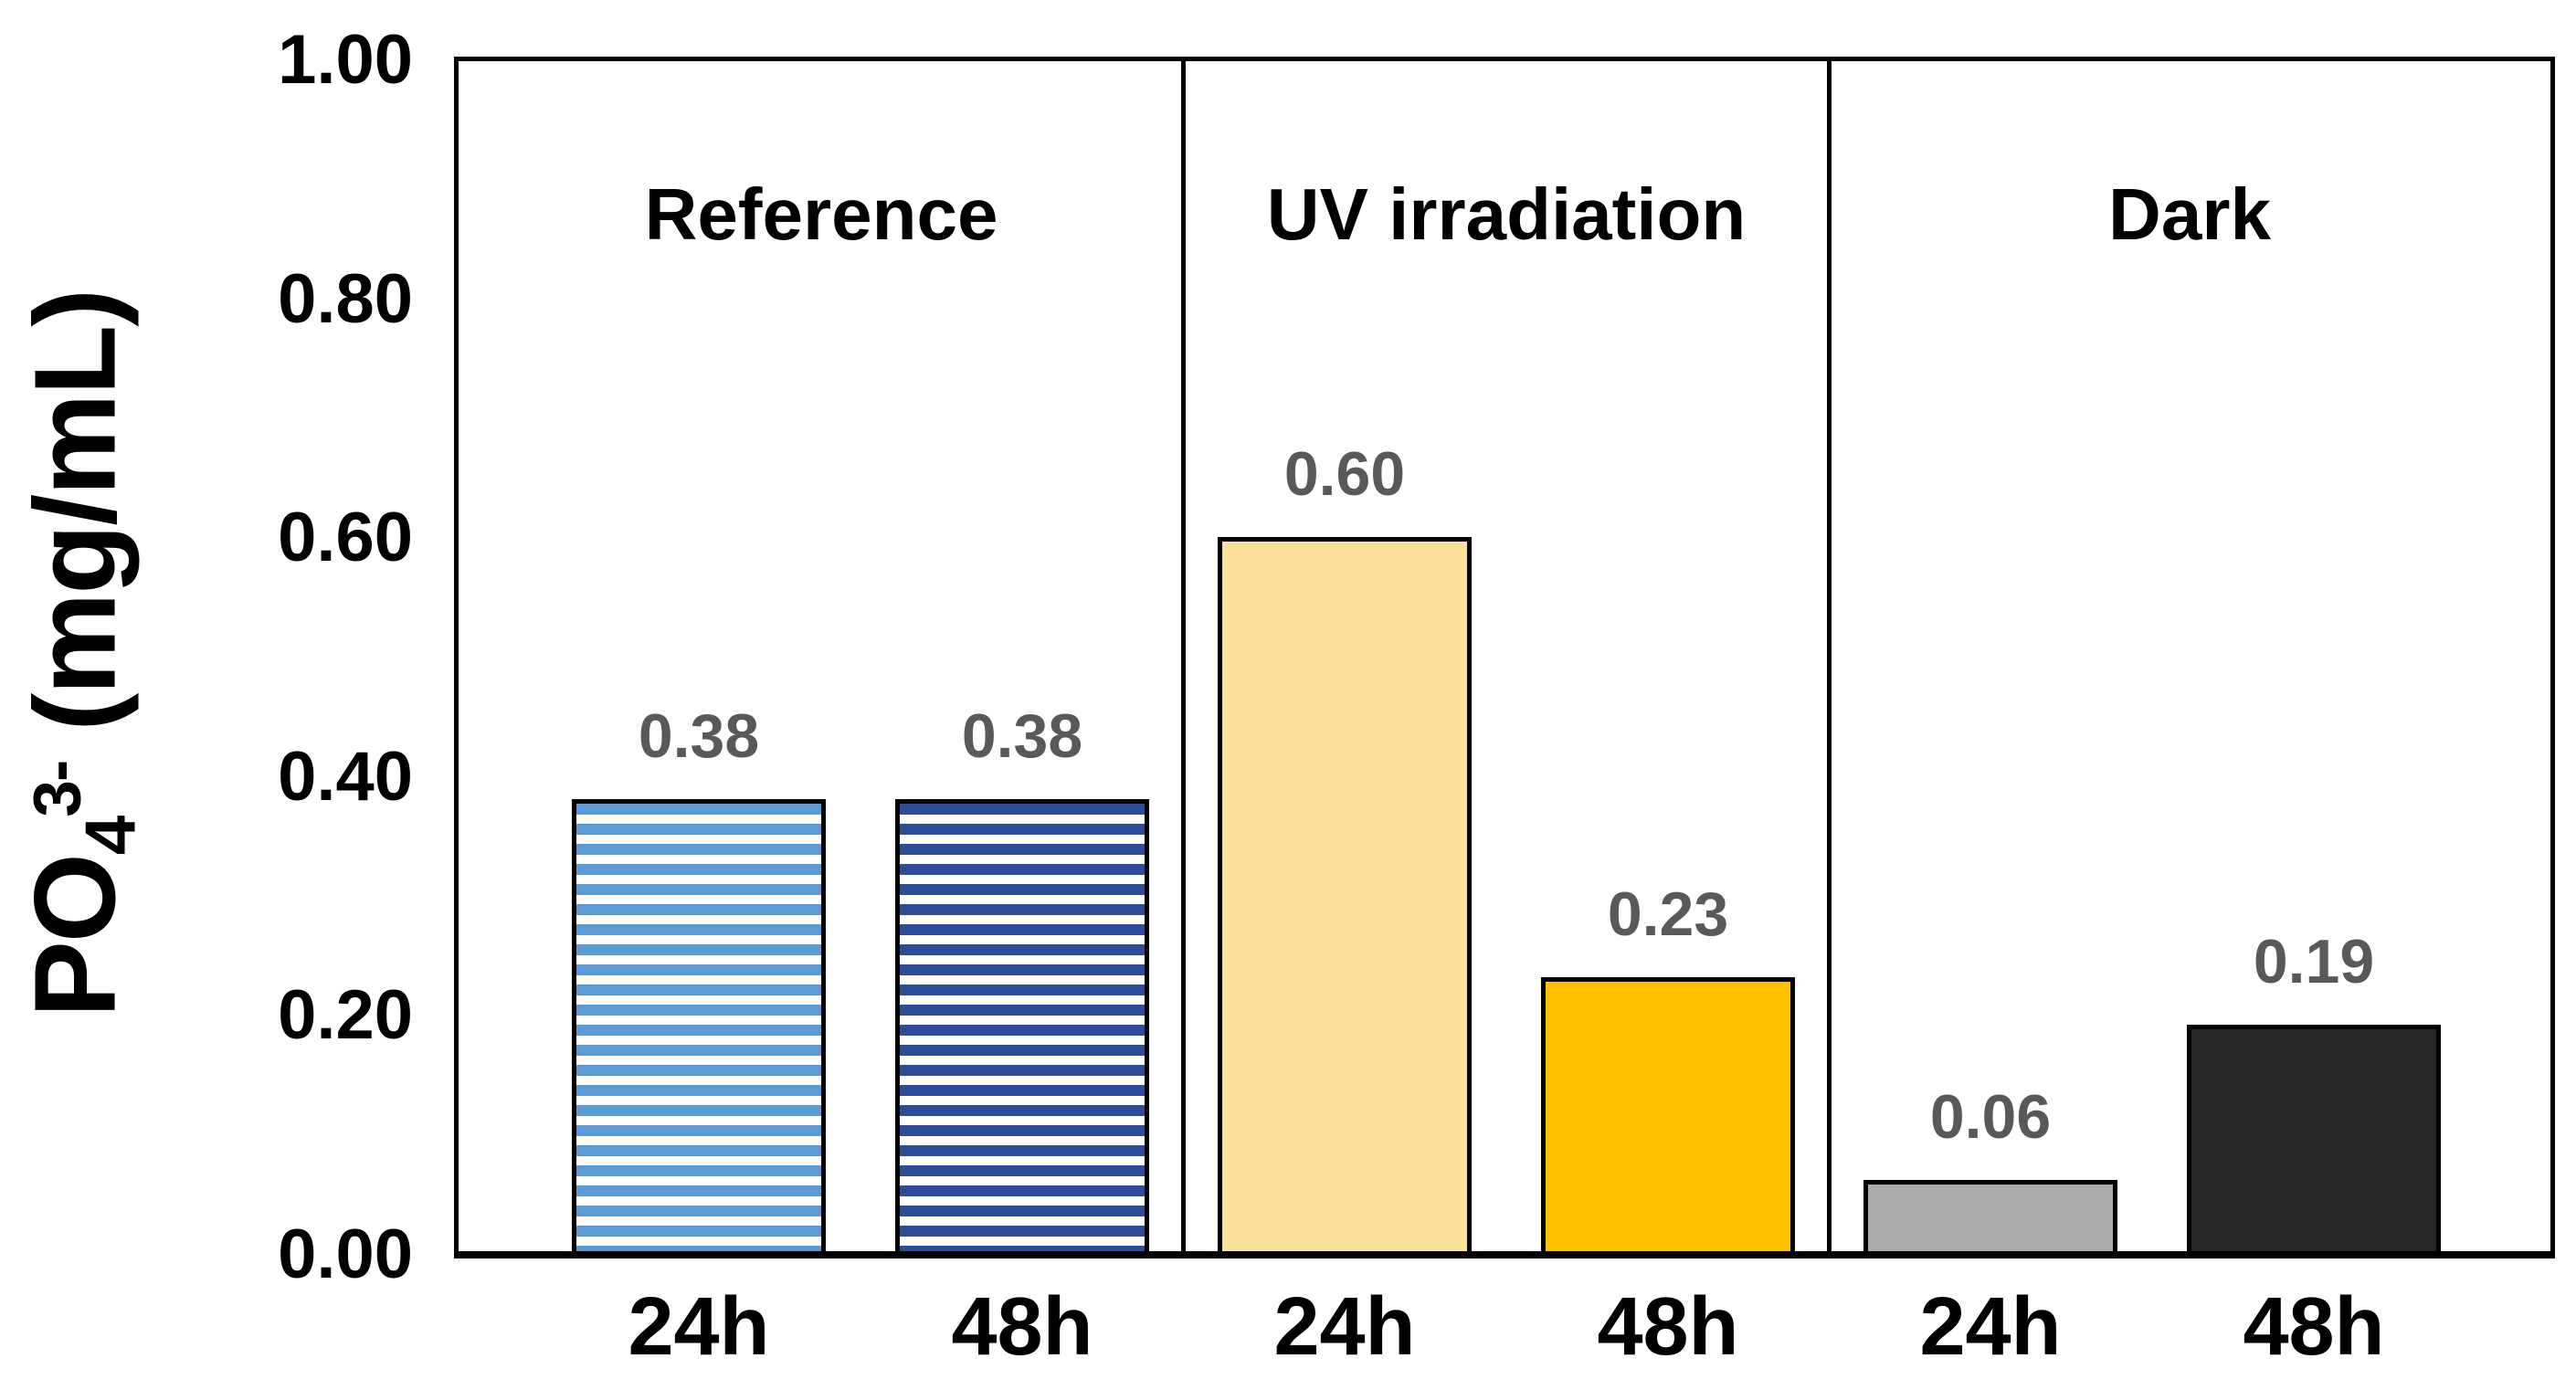 The width and height of the screenshot is (2576, 1390). I want to click on bar-dark-48h: 0.19, so click(2314, 1089).